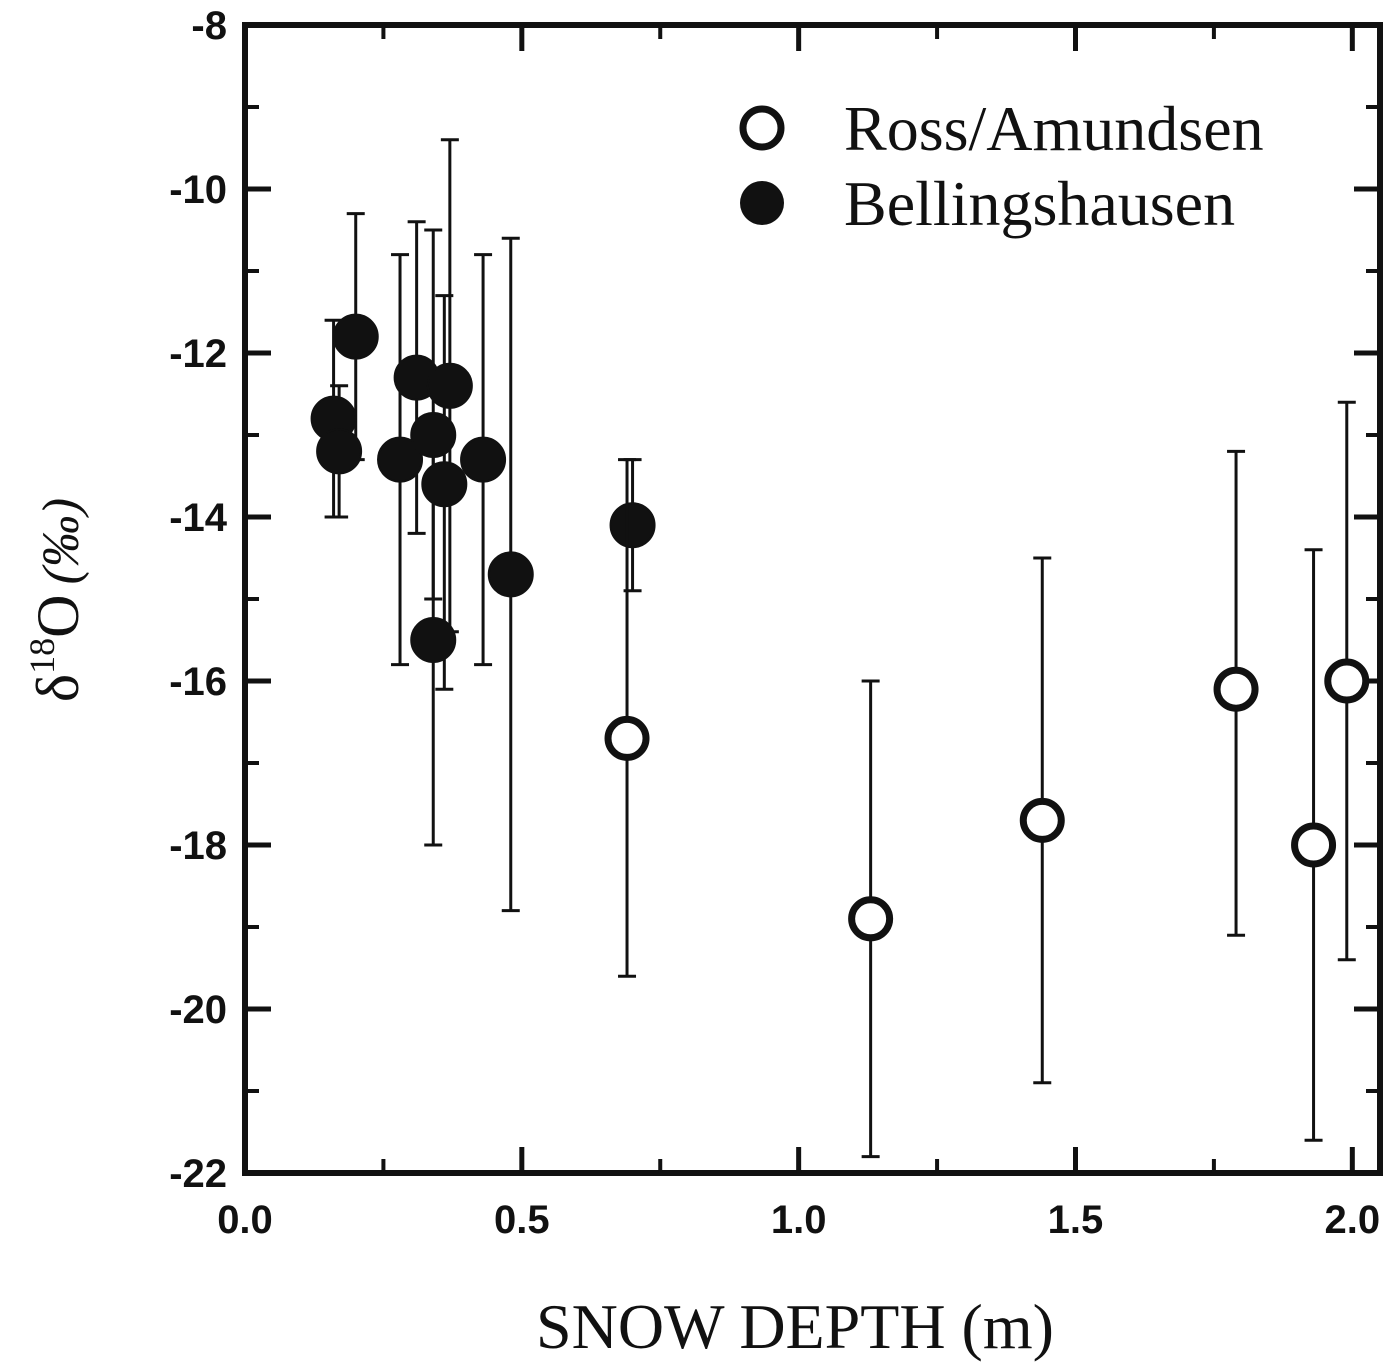 The height and width of the screenshot is (1369, 1400). Describe the element at coordinates (1076, 1220) in the screenshot. I see `x-tick-label: 1.5` at that location.